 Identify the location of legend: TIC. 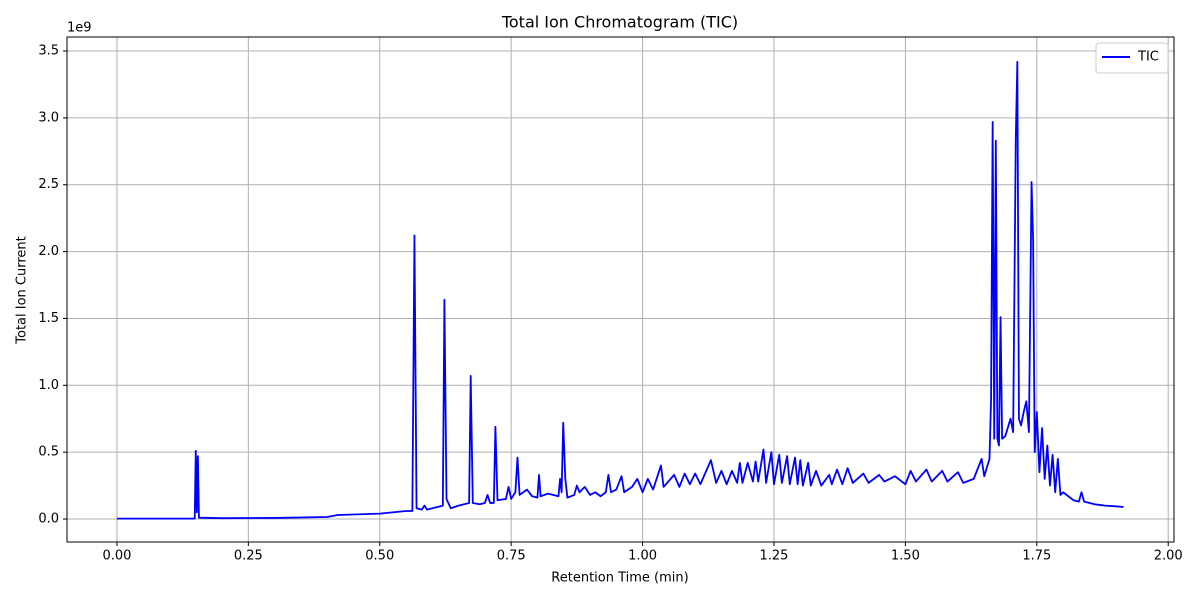
(1132, 58).